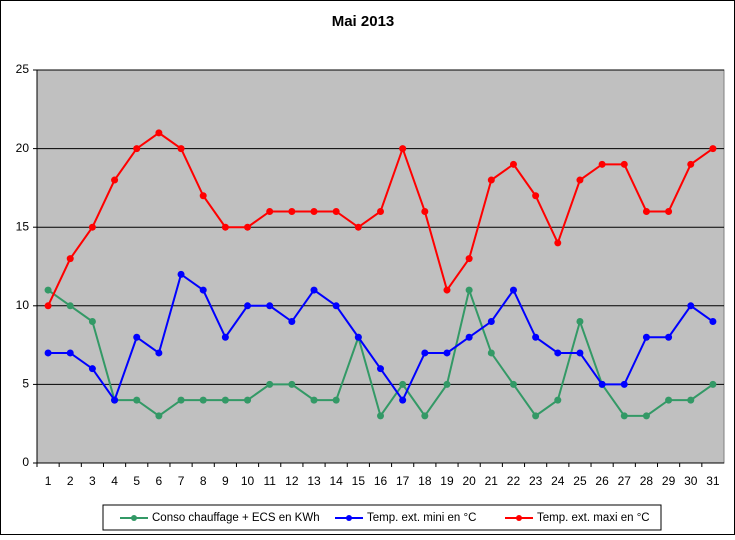 The height and width of the screenshot is (540, 735). I want to click on x-tick-label: 7, so click(181, 481).